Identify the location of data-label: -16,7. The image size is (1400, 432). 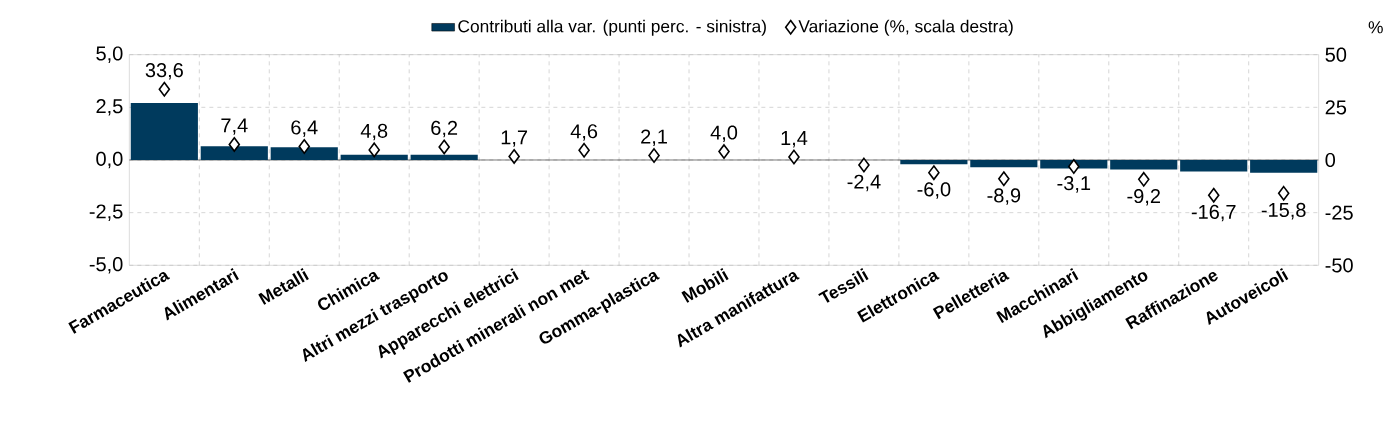
(1213, 213).